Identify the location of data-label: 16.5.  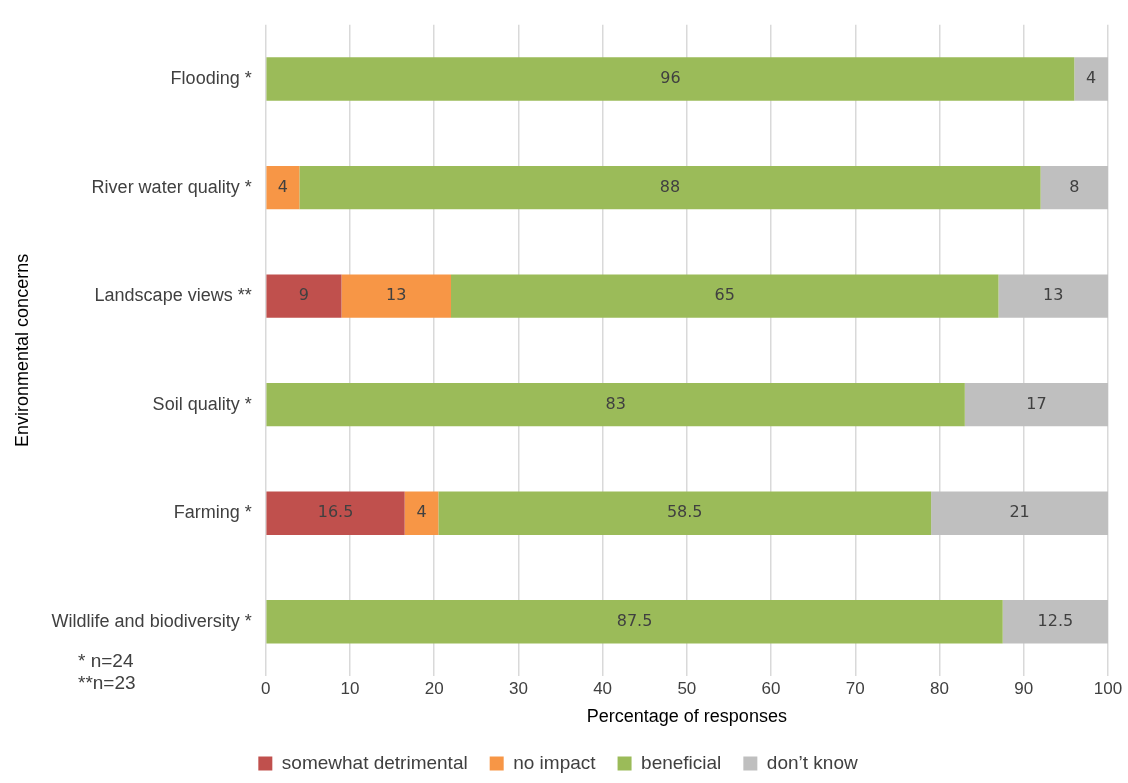
(335, 512).